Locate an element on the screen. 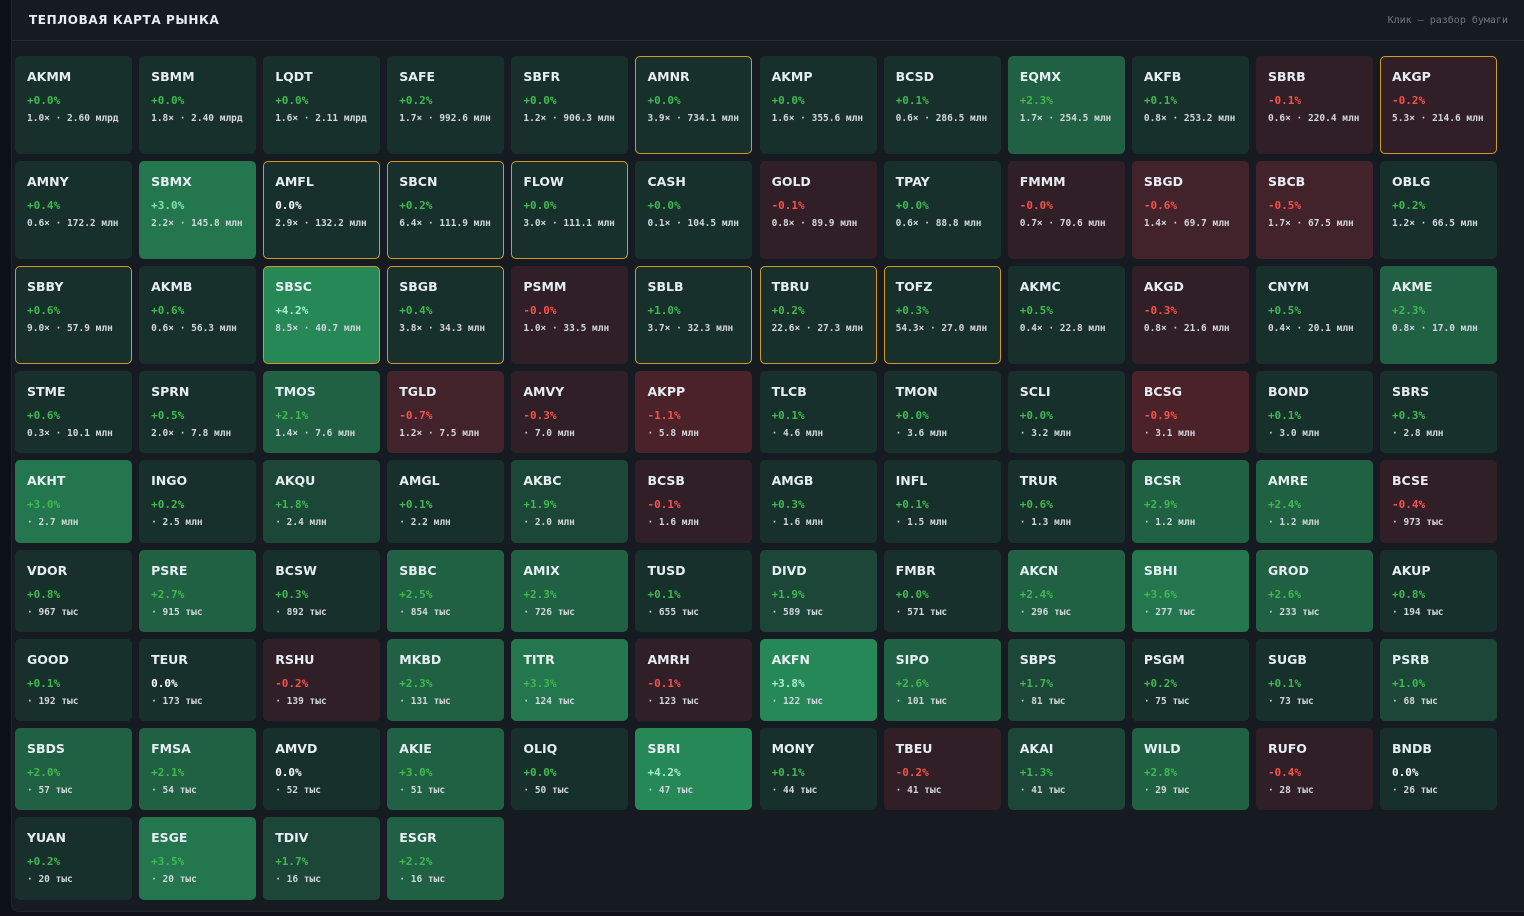  heatmap-tile-bcsg: BCSG -0.9% · 3.1 млн is located at coordinates (1190, 412).